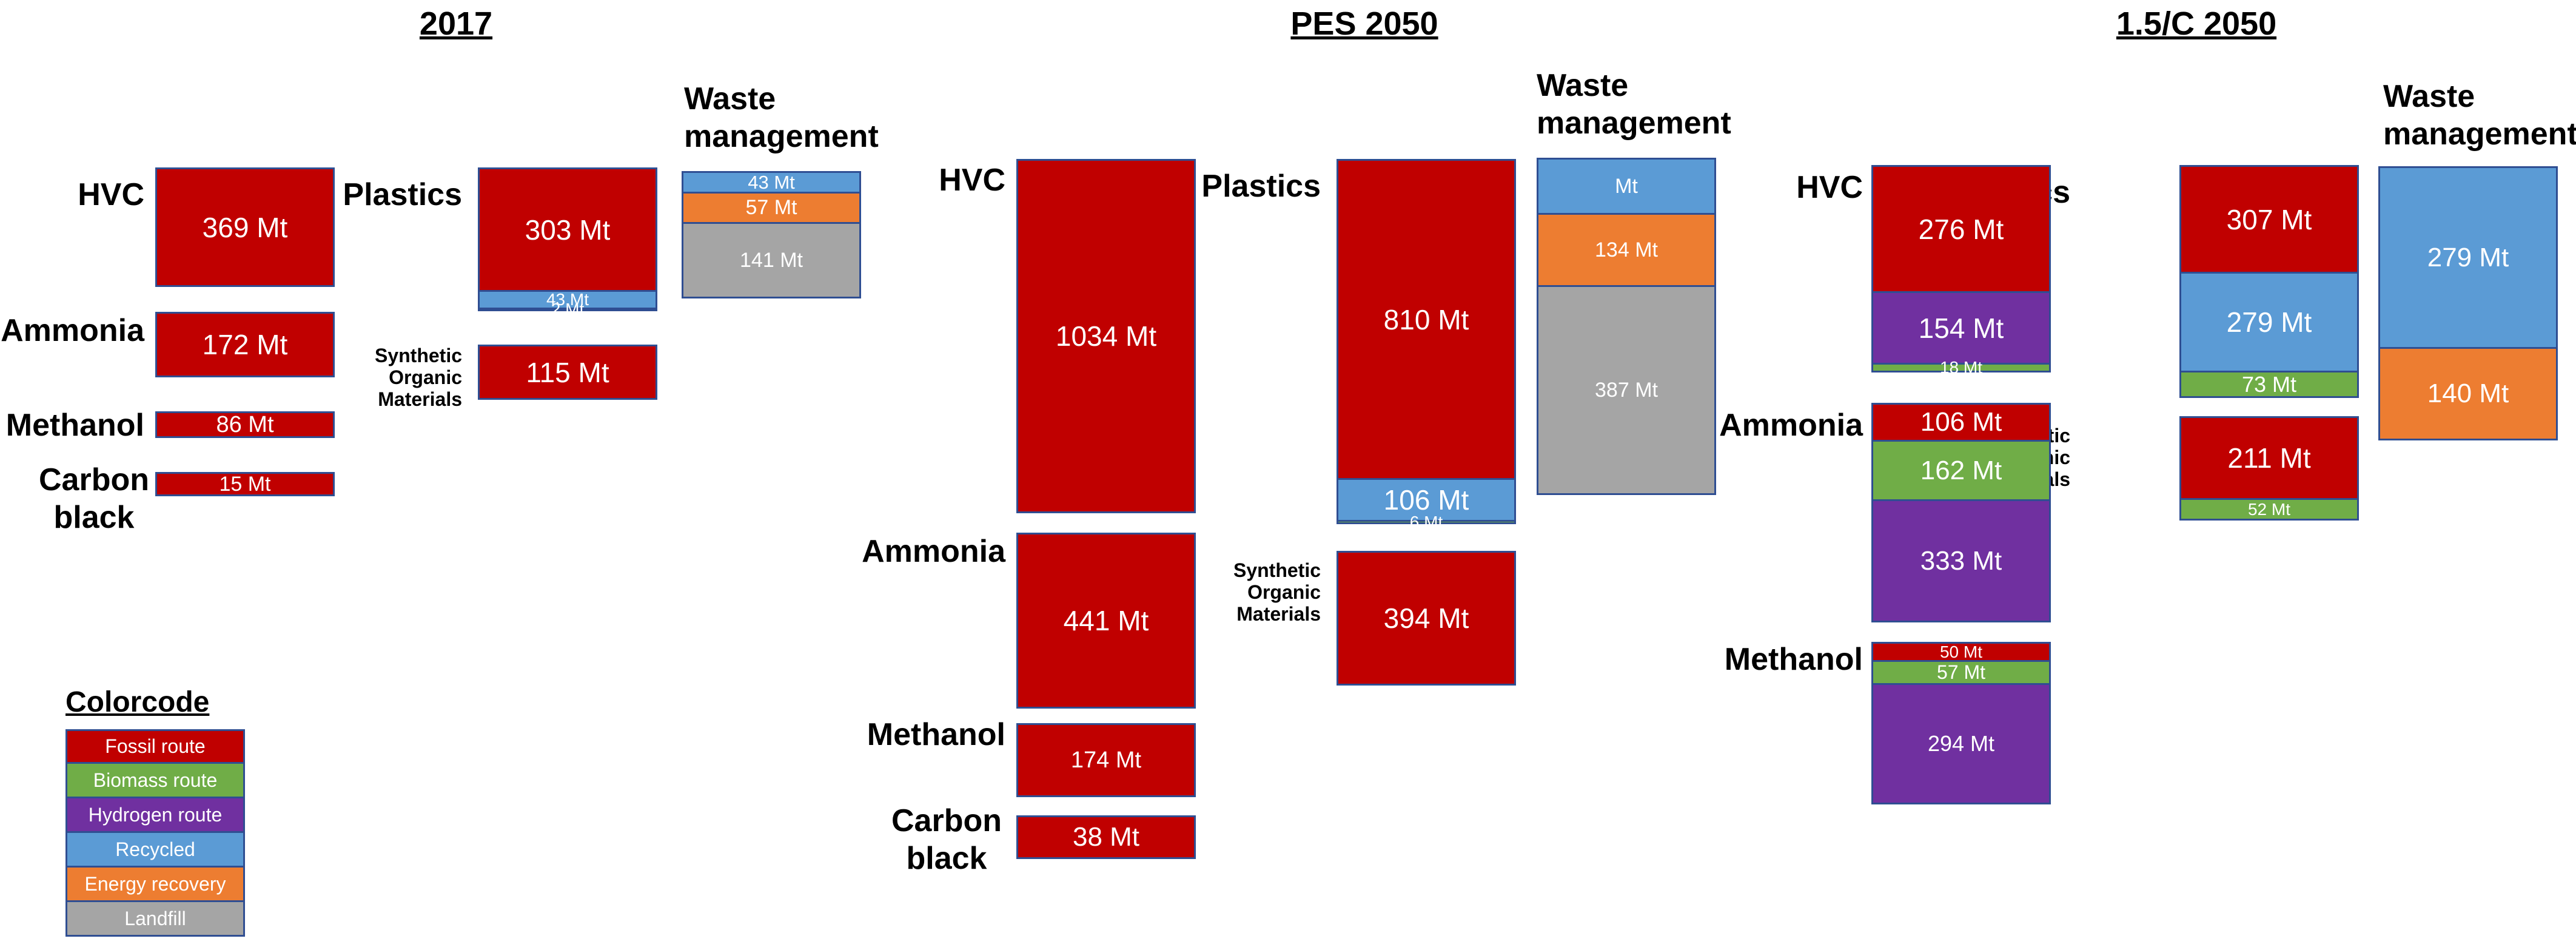  I want to click on pes-waste-segment-recycled: Mt, so click(1626, 186).